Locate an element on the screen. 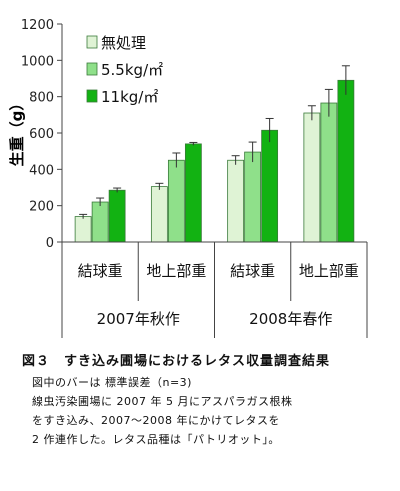 Image resolution: width=400 pixels, height=491 pixels. y-axis-label: 生重（g） is located at coordinates (17, 131).